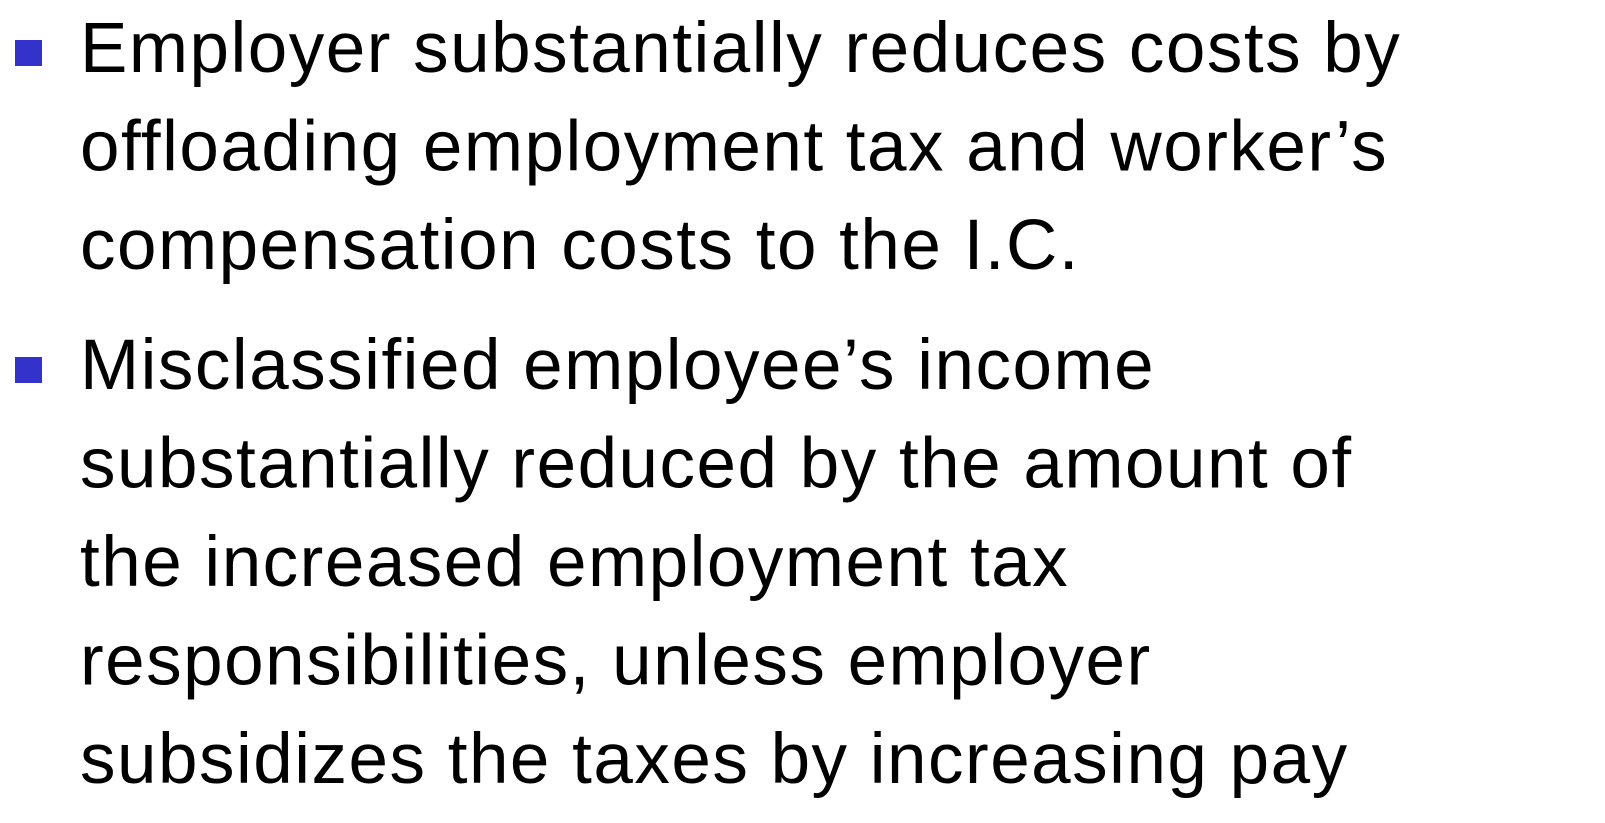 This screenshot has width=1605, height=823. I want to click on bullet-text-line: compensation costs to the I.C., so click(580, 245).